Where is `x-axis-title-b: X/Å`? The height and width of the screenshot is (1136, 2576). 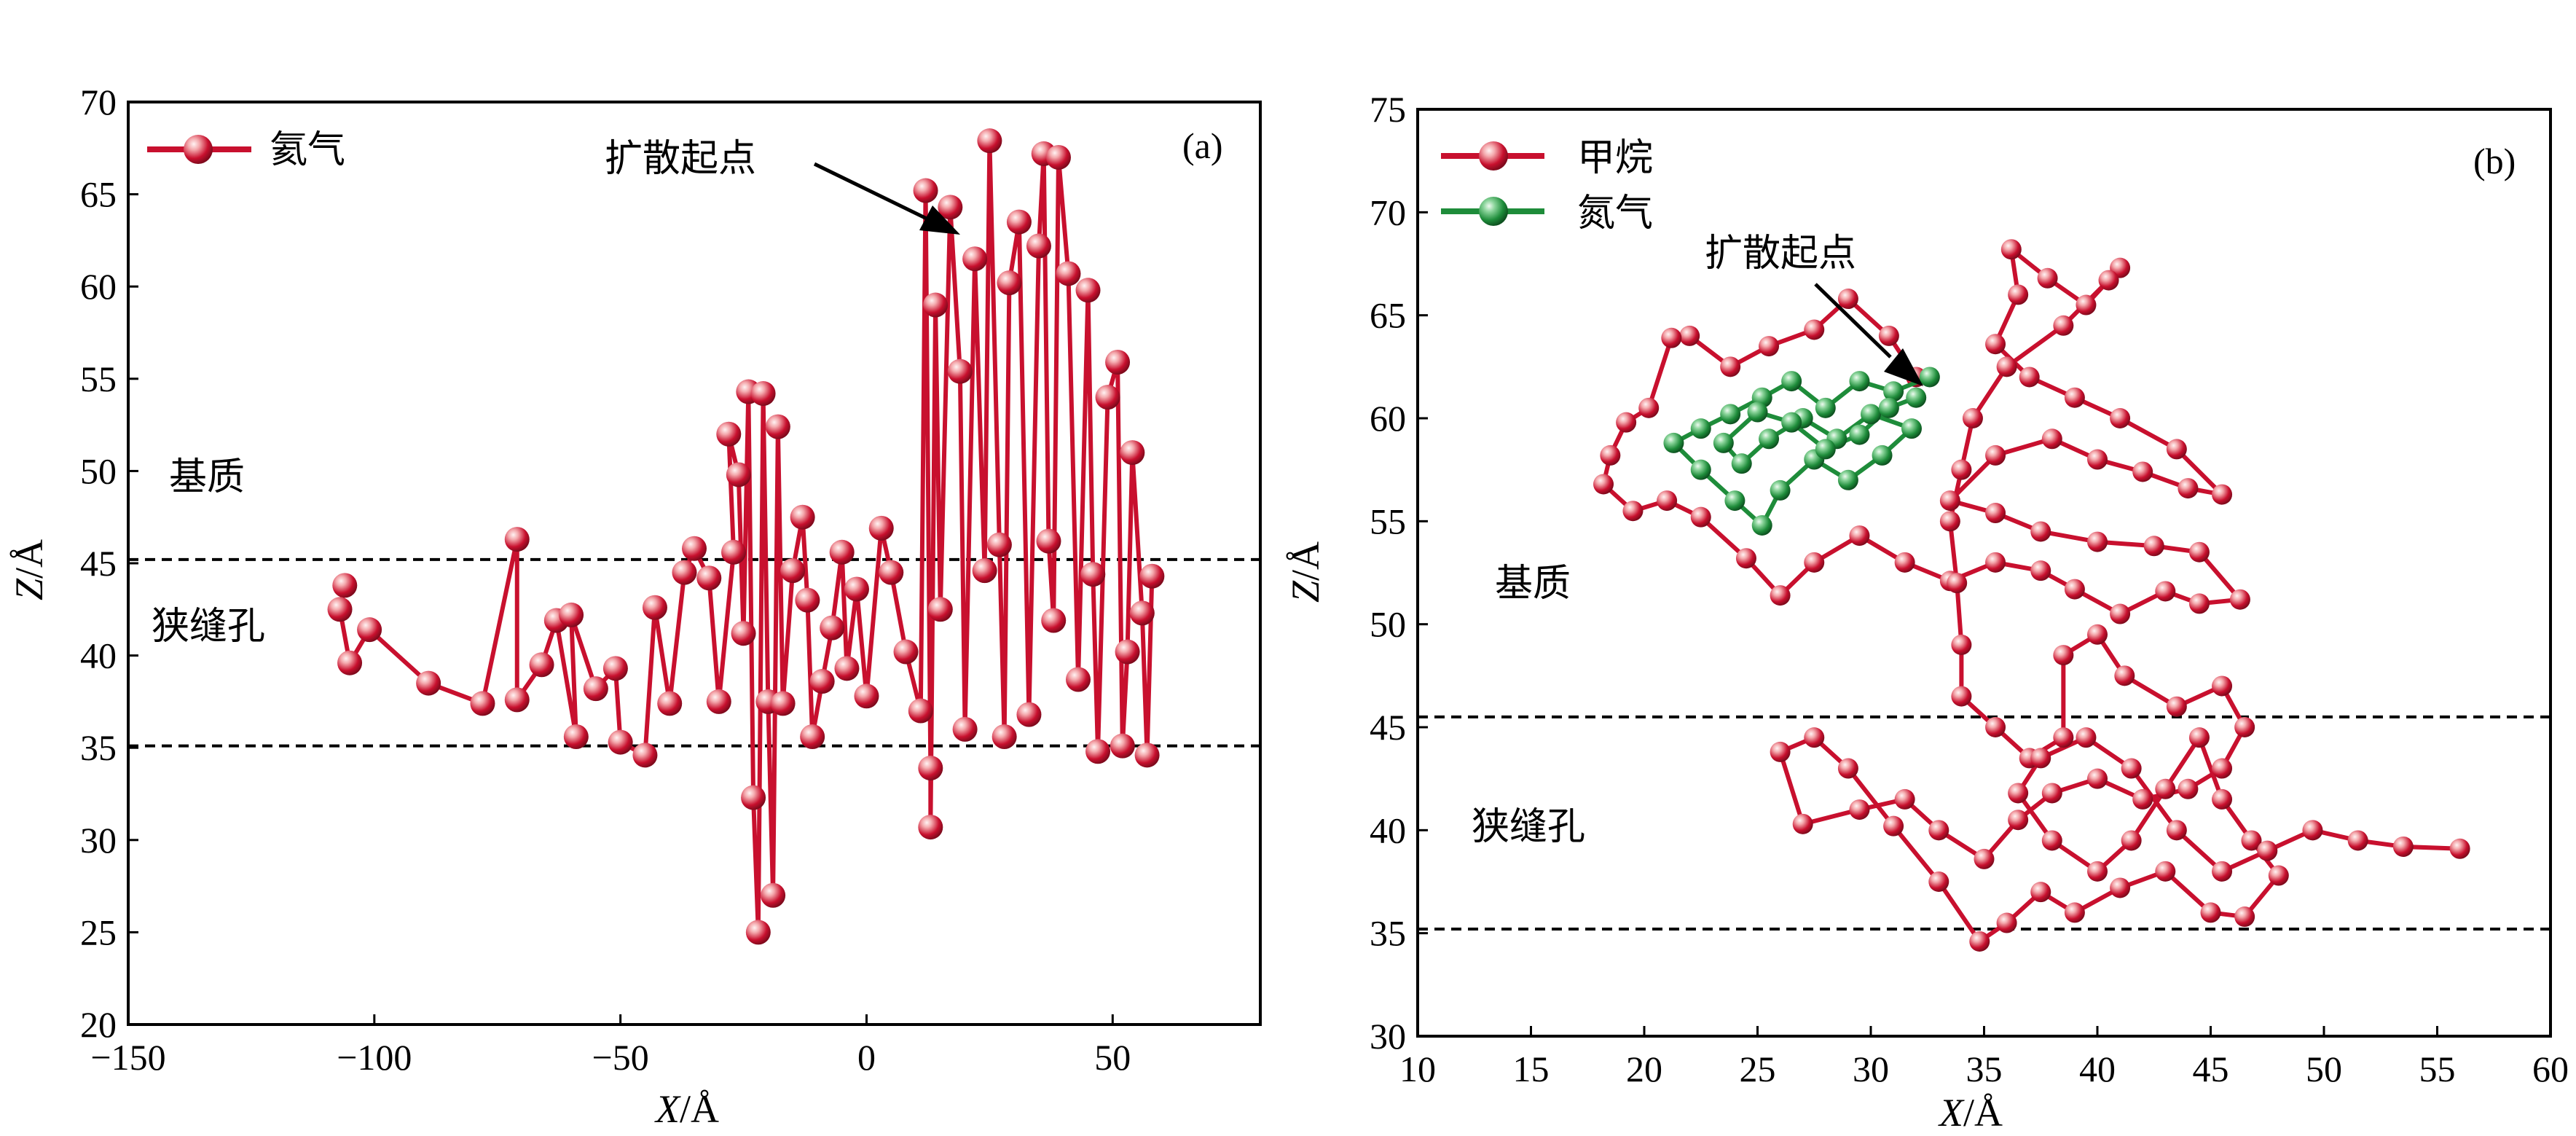 x-axis-title-b: X/Å is located at coordinates (1970, 1113).